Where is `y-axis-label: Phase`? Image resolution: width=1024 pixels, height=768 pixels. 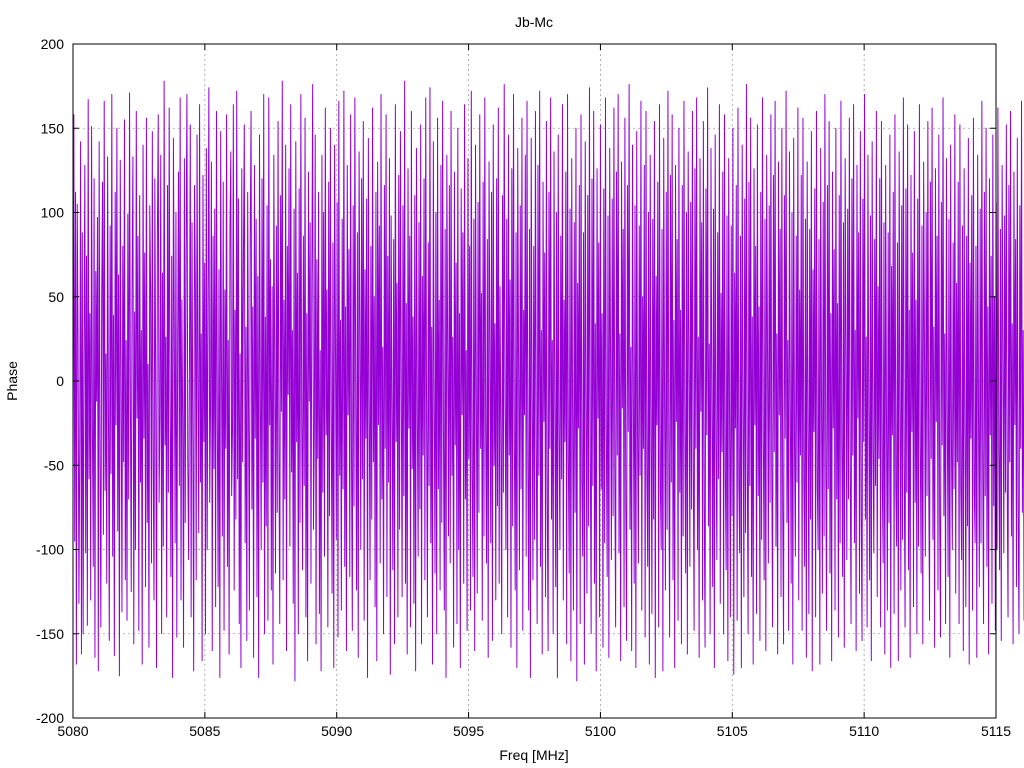 y-axis-label: Phase is located at coordinates (12, 381).